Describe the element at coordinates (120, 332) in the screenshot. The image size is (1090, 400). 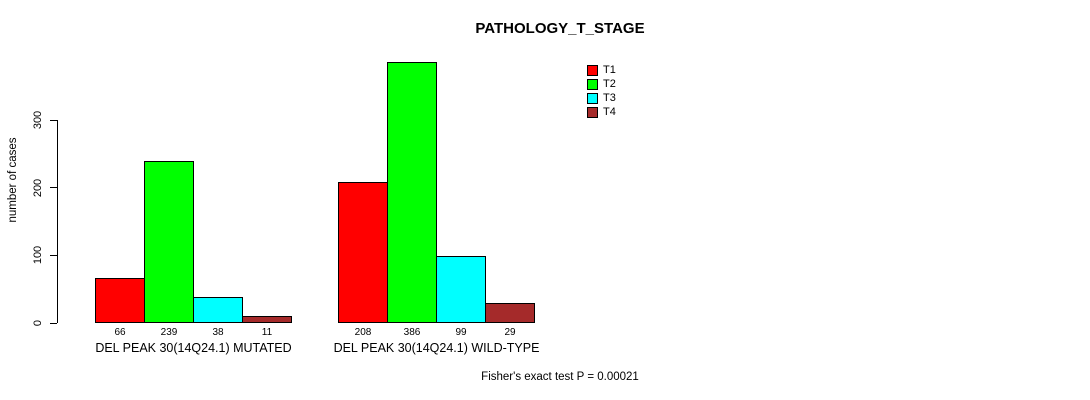
I see `bar-value-label: 66` at that location.